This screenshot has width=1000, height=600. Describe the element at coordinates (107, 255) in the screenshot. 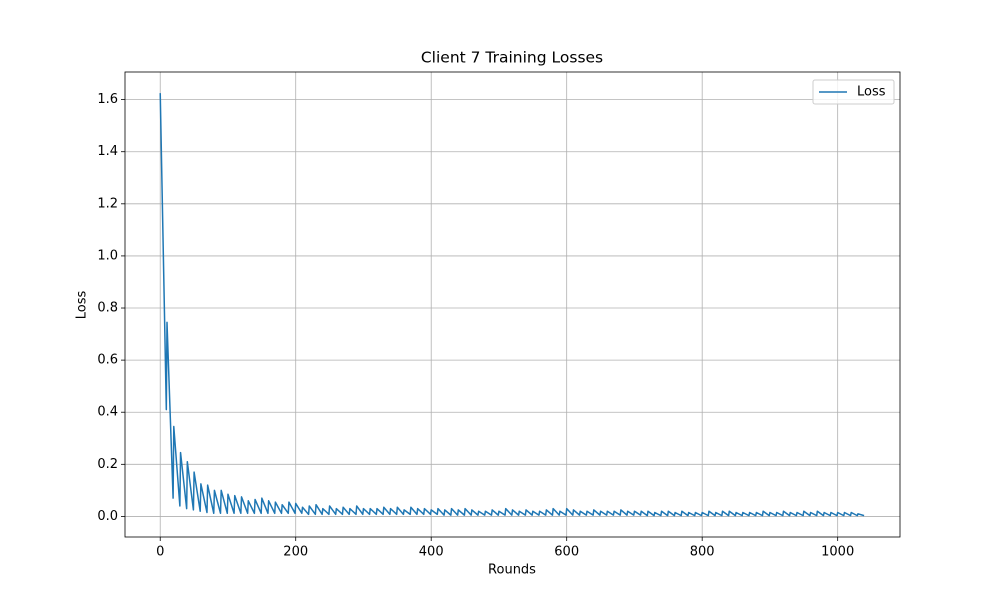

I see `y-tick-label: 1.0` at that location.